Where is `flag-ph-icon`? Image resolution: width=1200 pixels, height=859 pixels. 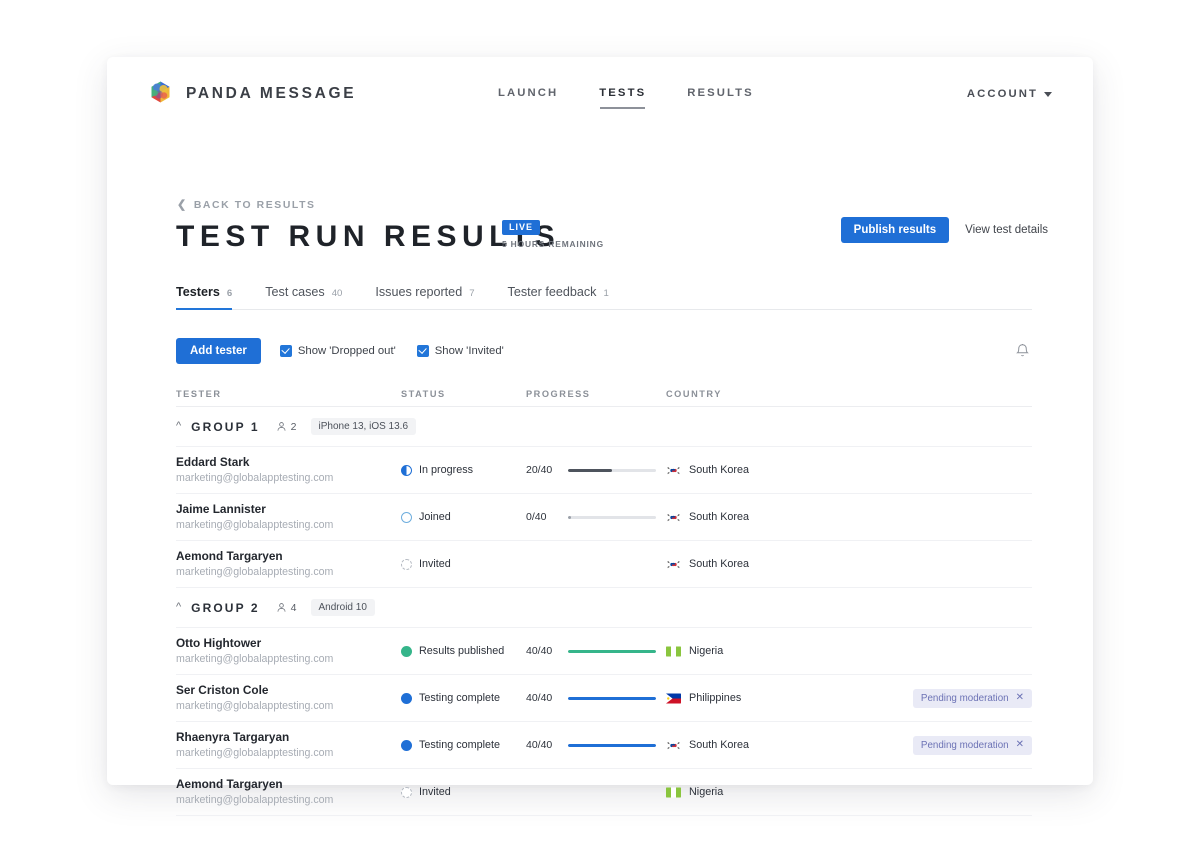
flag-ph-icon is located at coordinates (673, 698).